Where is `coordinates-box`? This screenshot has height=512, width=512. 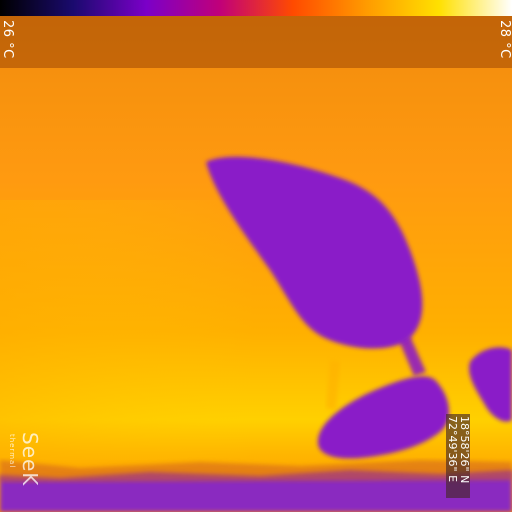
coordinates-box is located at coordinates (458, 456).